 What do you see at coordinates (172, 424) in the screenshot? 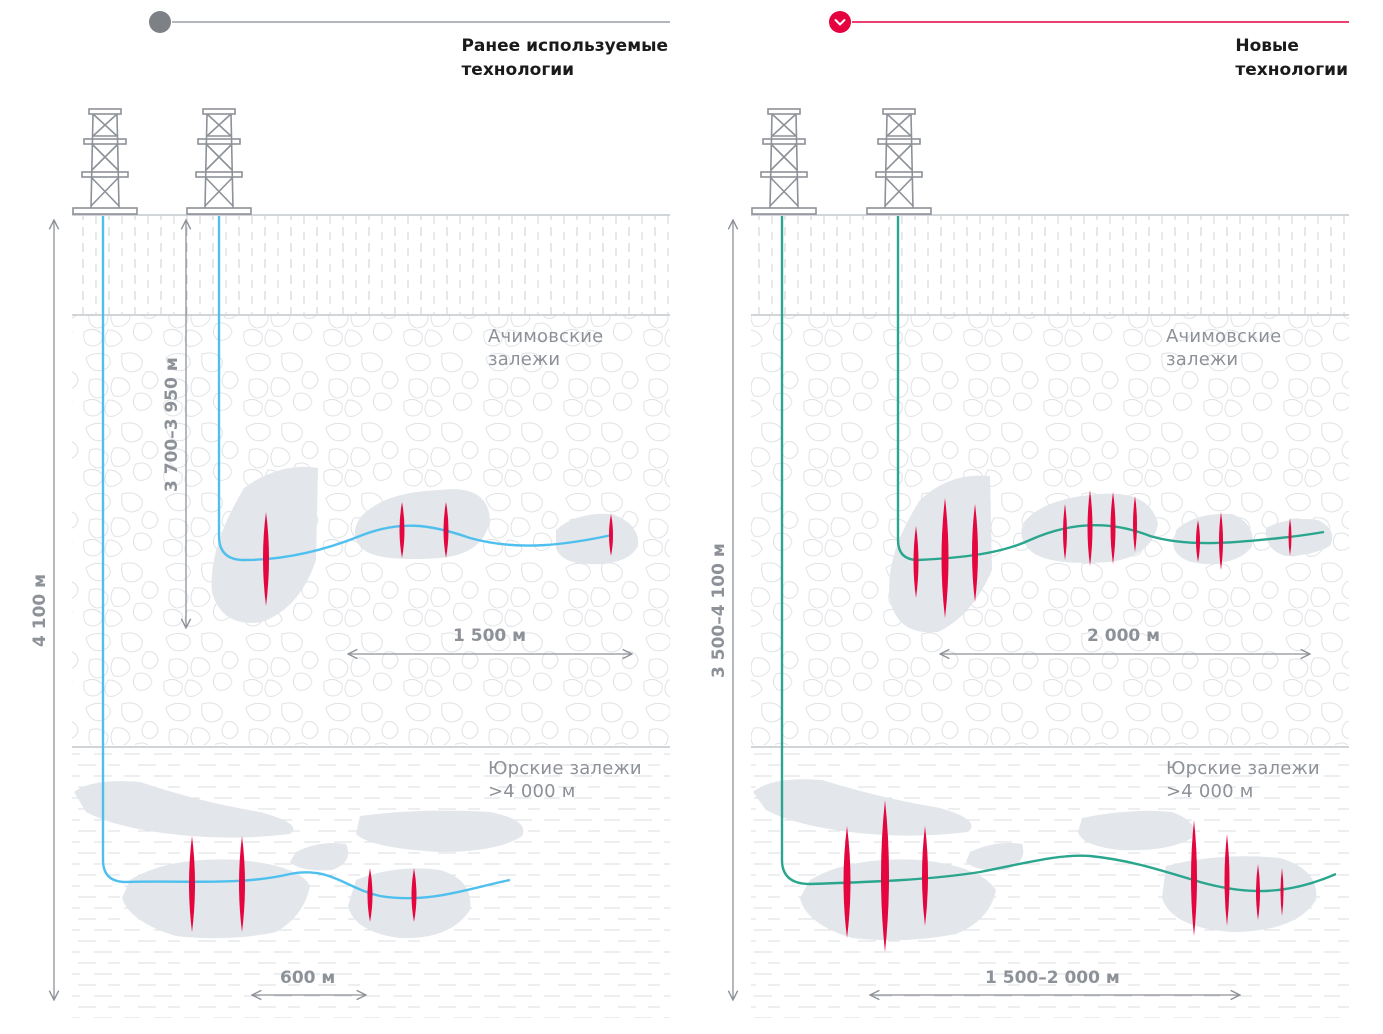
I see `depth-range-label: 3 700–3 950 м` at bounding box center [172, 424].